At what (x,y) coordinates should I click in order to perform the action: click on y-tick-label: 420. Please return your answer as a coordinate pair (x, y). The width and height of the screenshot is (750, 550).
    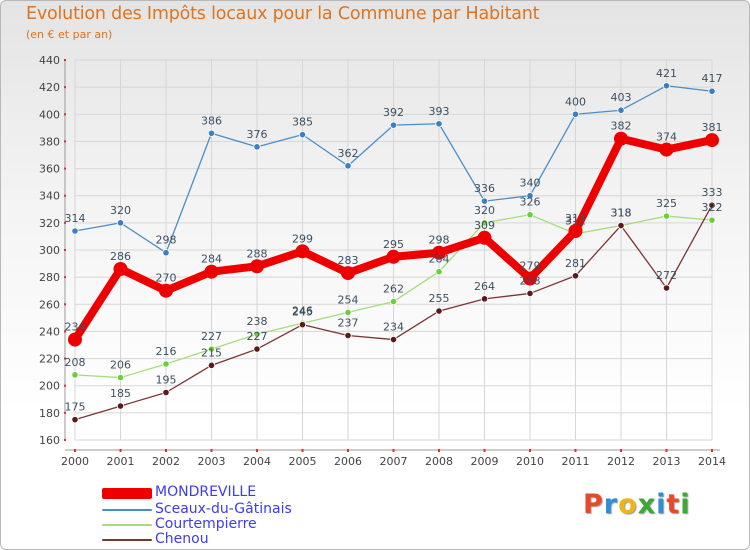
    Looking at the image, I should click on (49, 87).